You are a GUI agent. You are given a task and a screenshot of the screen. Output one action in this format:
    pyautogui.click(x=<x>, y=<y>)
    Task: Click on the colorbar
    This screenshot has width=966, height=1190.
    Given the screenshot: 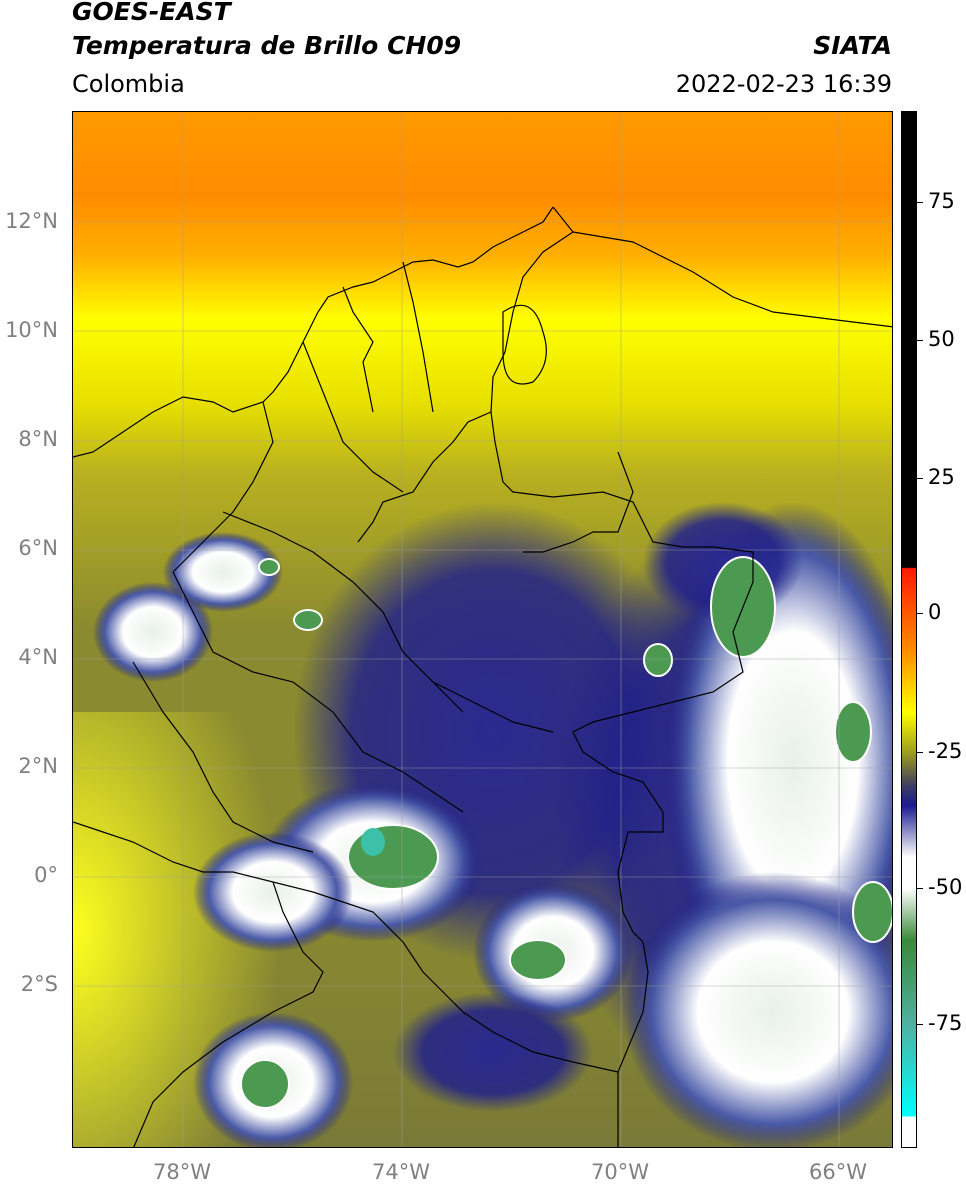 What is the action you would take?
    pyautogui.click(x=909, y=629)
    